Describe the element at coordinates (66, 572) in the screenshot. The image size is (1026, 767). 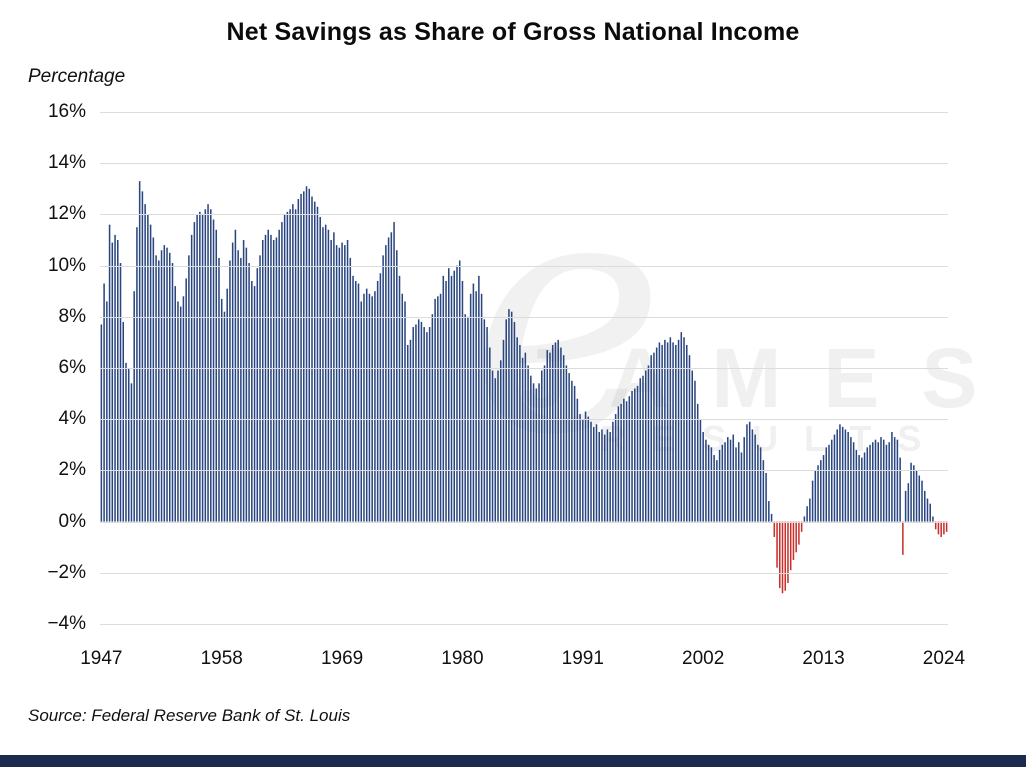
I see `y-tick-label: −2%` at that location.